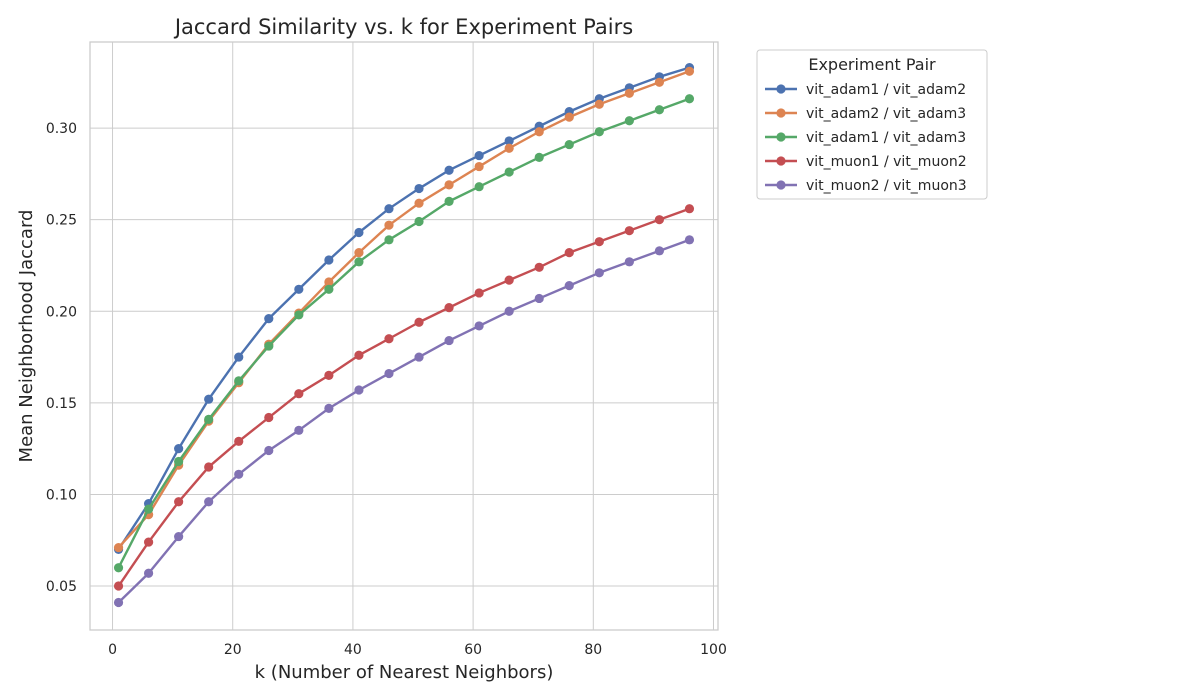 The image size is (1200, 700). Describe the element at coordinates (26, 336) in the screenshot. I see `y-axis-title: Mean Neighborhood Jaccard` at that location.